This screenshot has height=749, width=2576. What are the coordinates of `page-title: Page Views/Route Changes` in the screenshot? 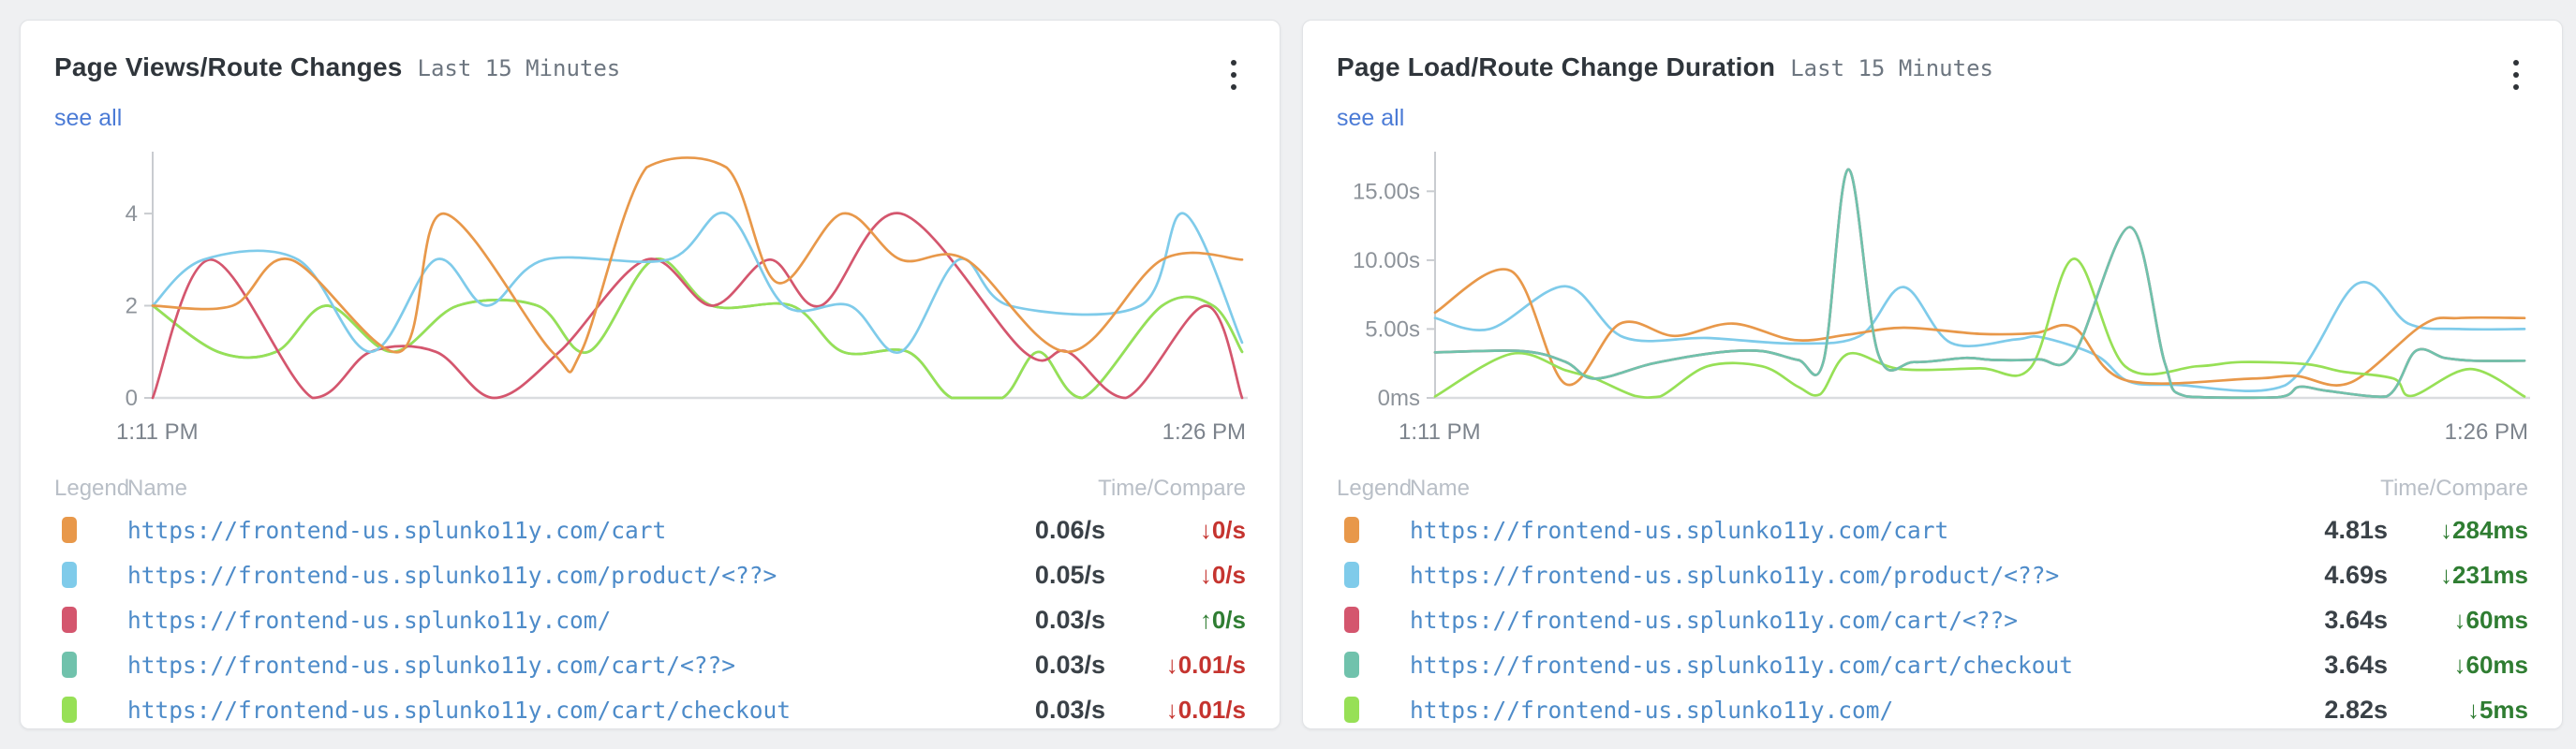 It's located at (229, 66).